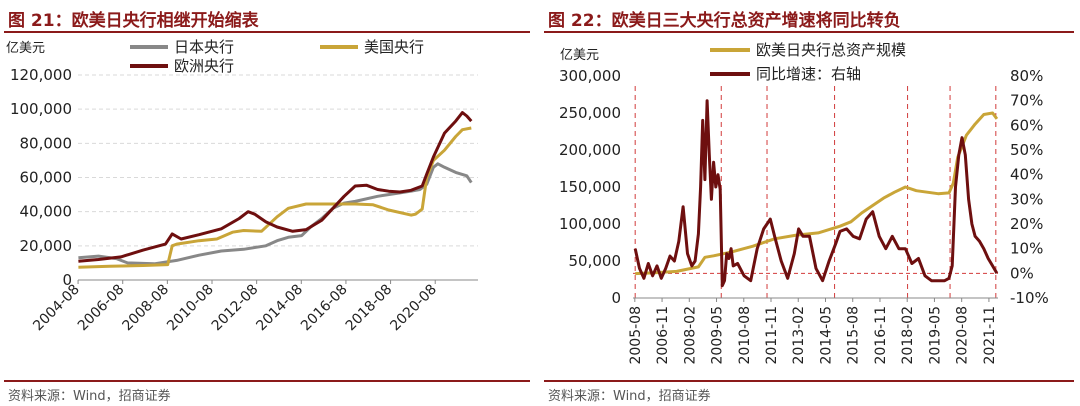 This screenshot has height=406, width=1080. What do you see at coordinates (590, 150) in the screenshot?
I see `y-tick-label: 200,000` at bounding box center [590, 150].